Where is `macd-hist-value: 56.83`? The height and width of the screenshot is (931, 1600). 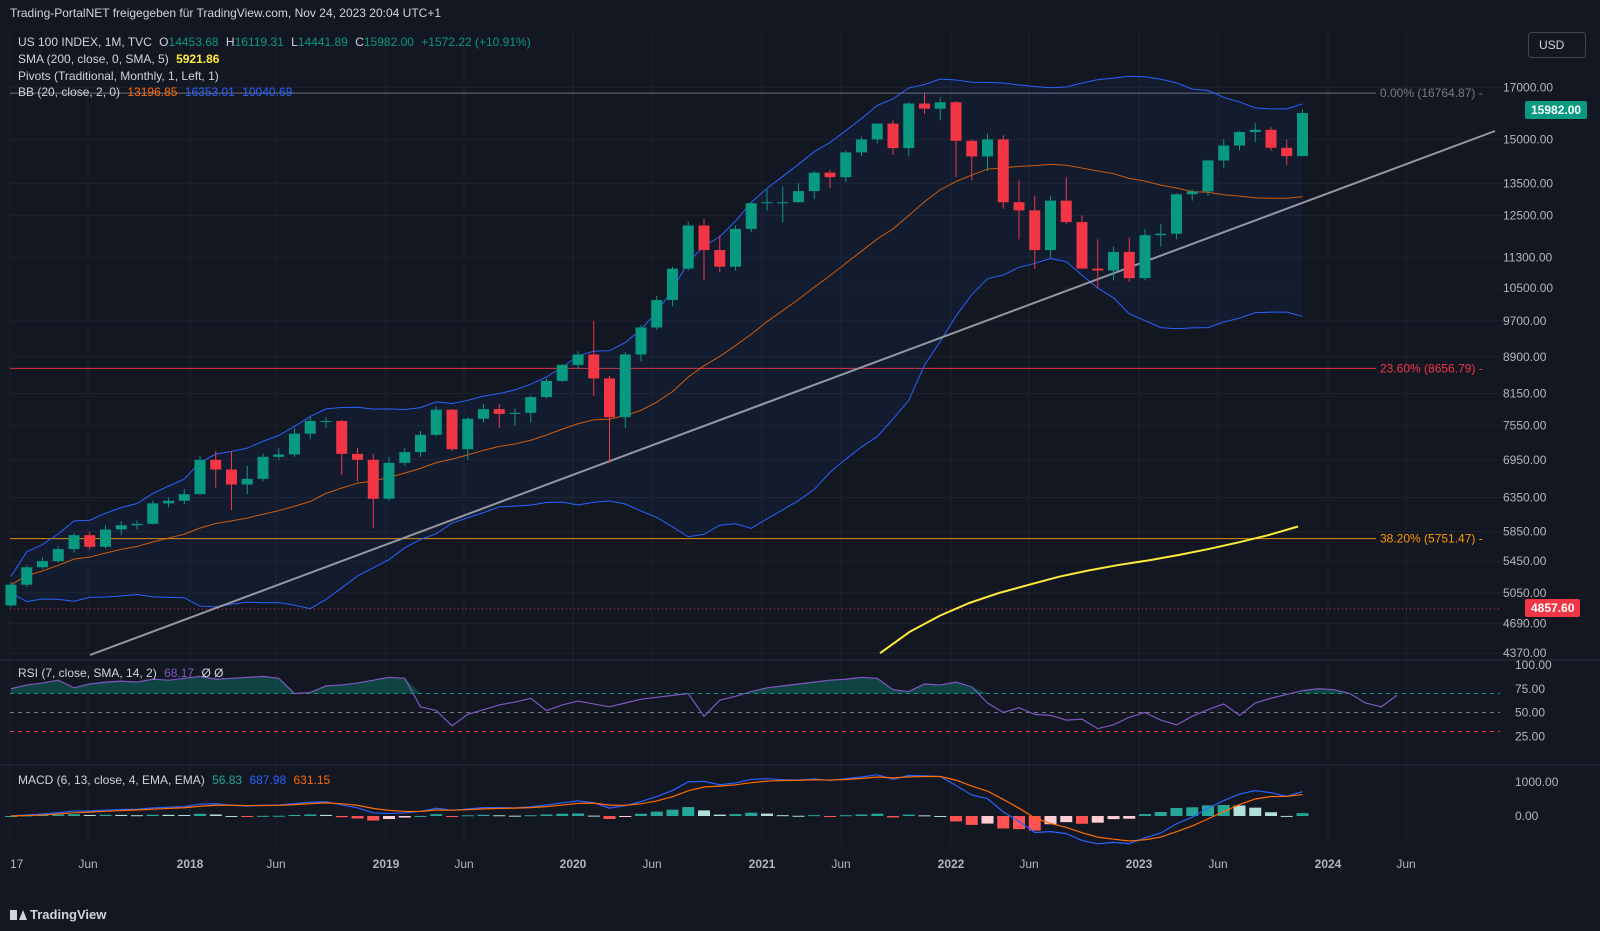 macd-hist-value: 56.83 is located at coordinates (227, 780).